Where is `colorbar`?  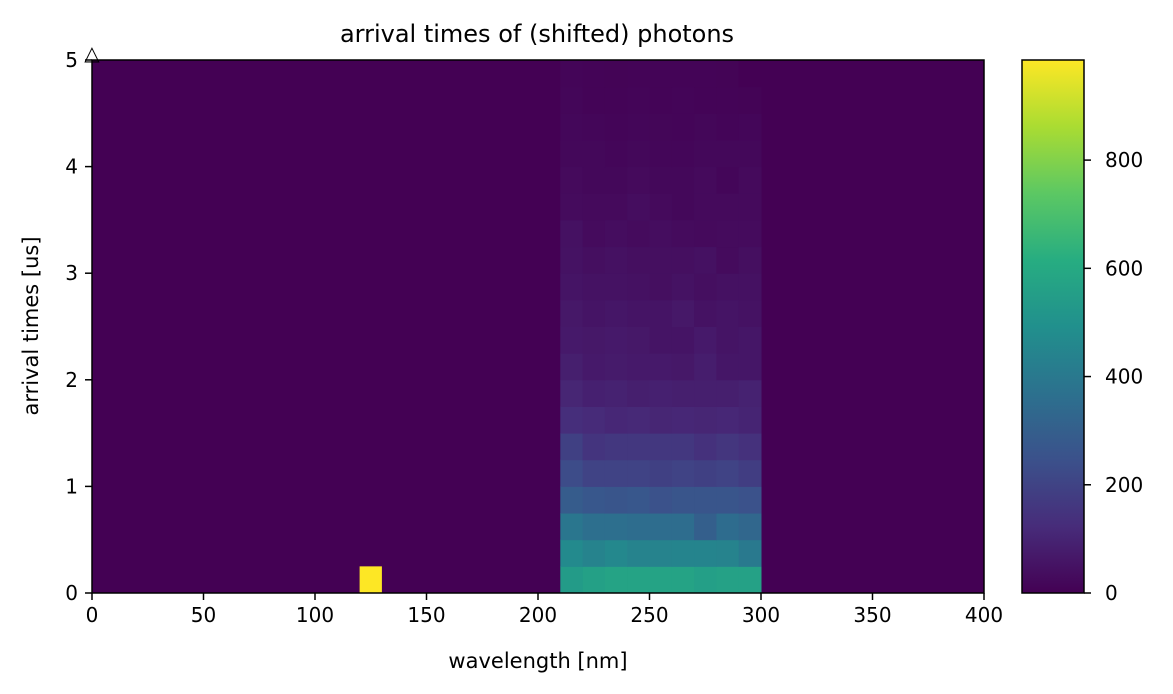 colorbar is located at coordinates (1053, 326).